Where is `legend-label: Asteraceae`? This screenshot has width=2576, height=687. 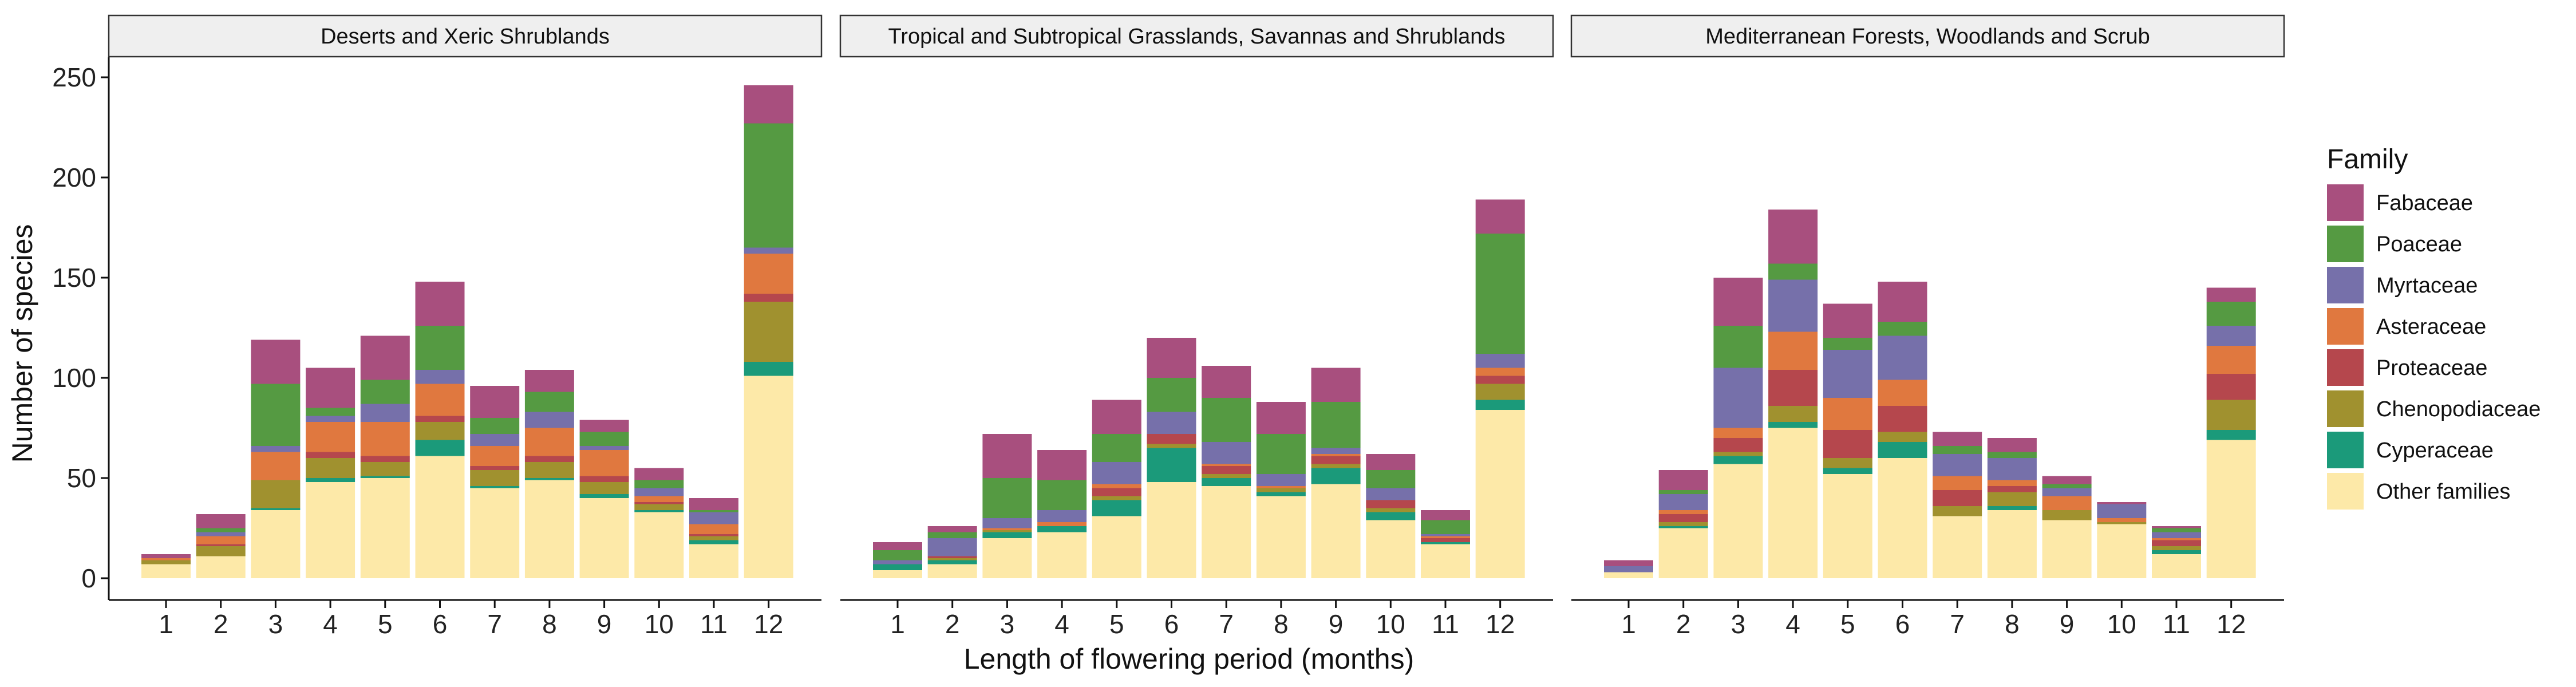 legend-label: Asteraceae is located at coordinates (2431, 327).